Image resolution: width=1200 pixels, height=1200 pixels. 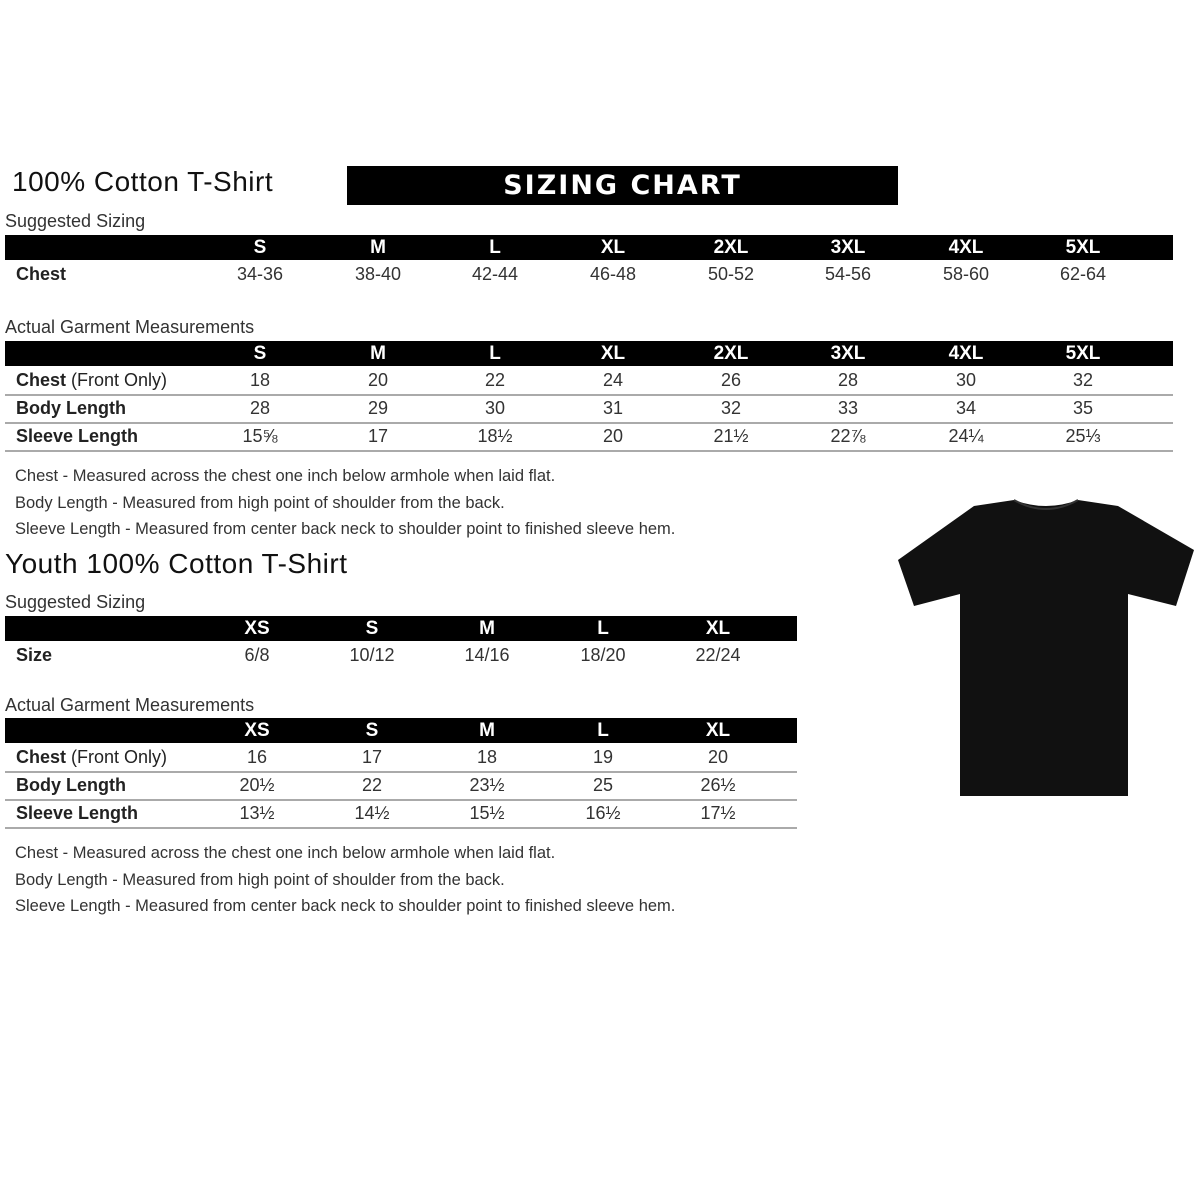 I want to click on size-header: 2XL, so click(x=731, y=353).